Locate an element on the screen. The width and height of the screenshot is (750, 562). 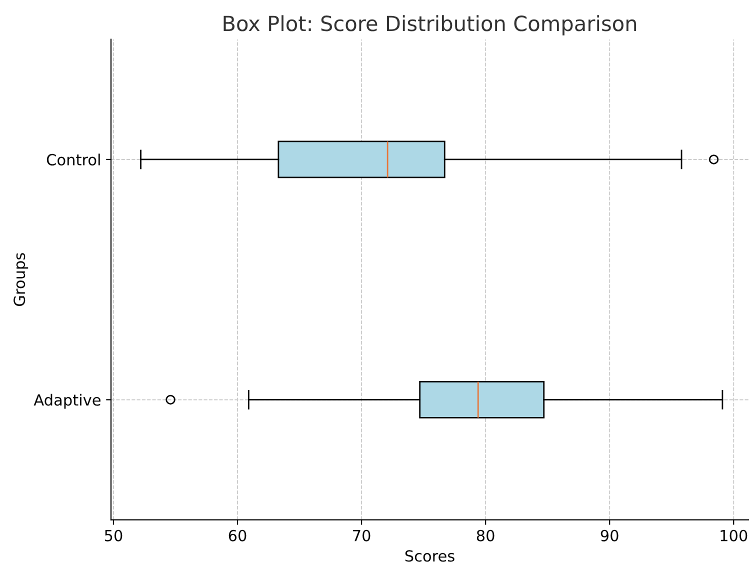
x-tick-label: 90 is located at coordinates (609, 536).